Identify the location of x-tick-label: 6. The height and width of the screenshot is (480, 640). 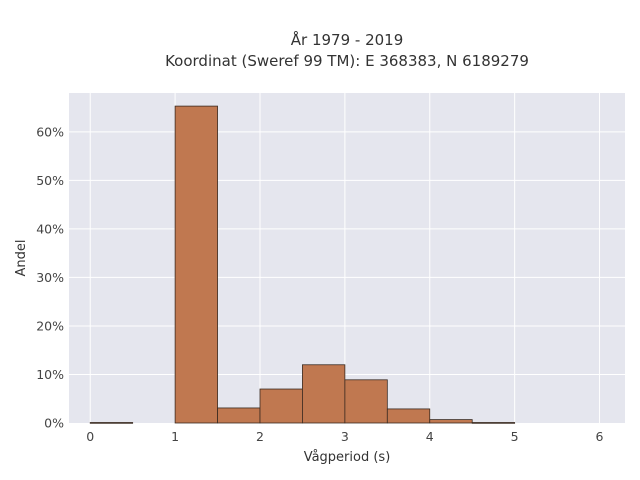
(600, 436).